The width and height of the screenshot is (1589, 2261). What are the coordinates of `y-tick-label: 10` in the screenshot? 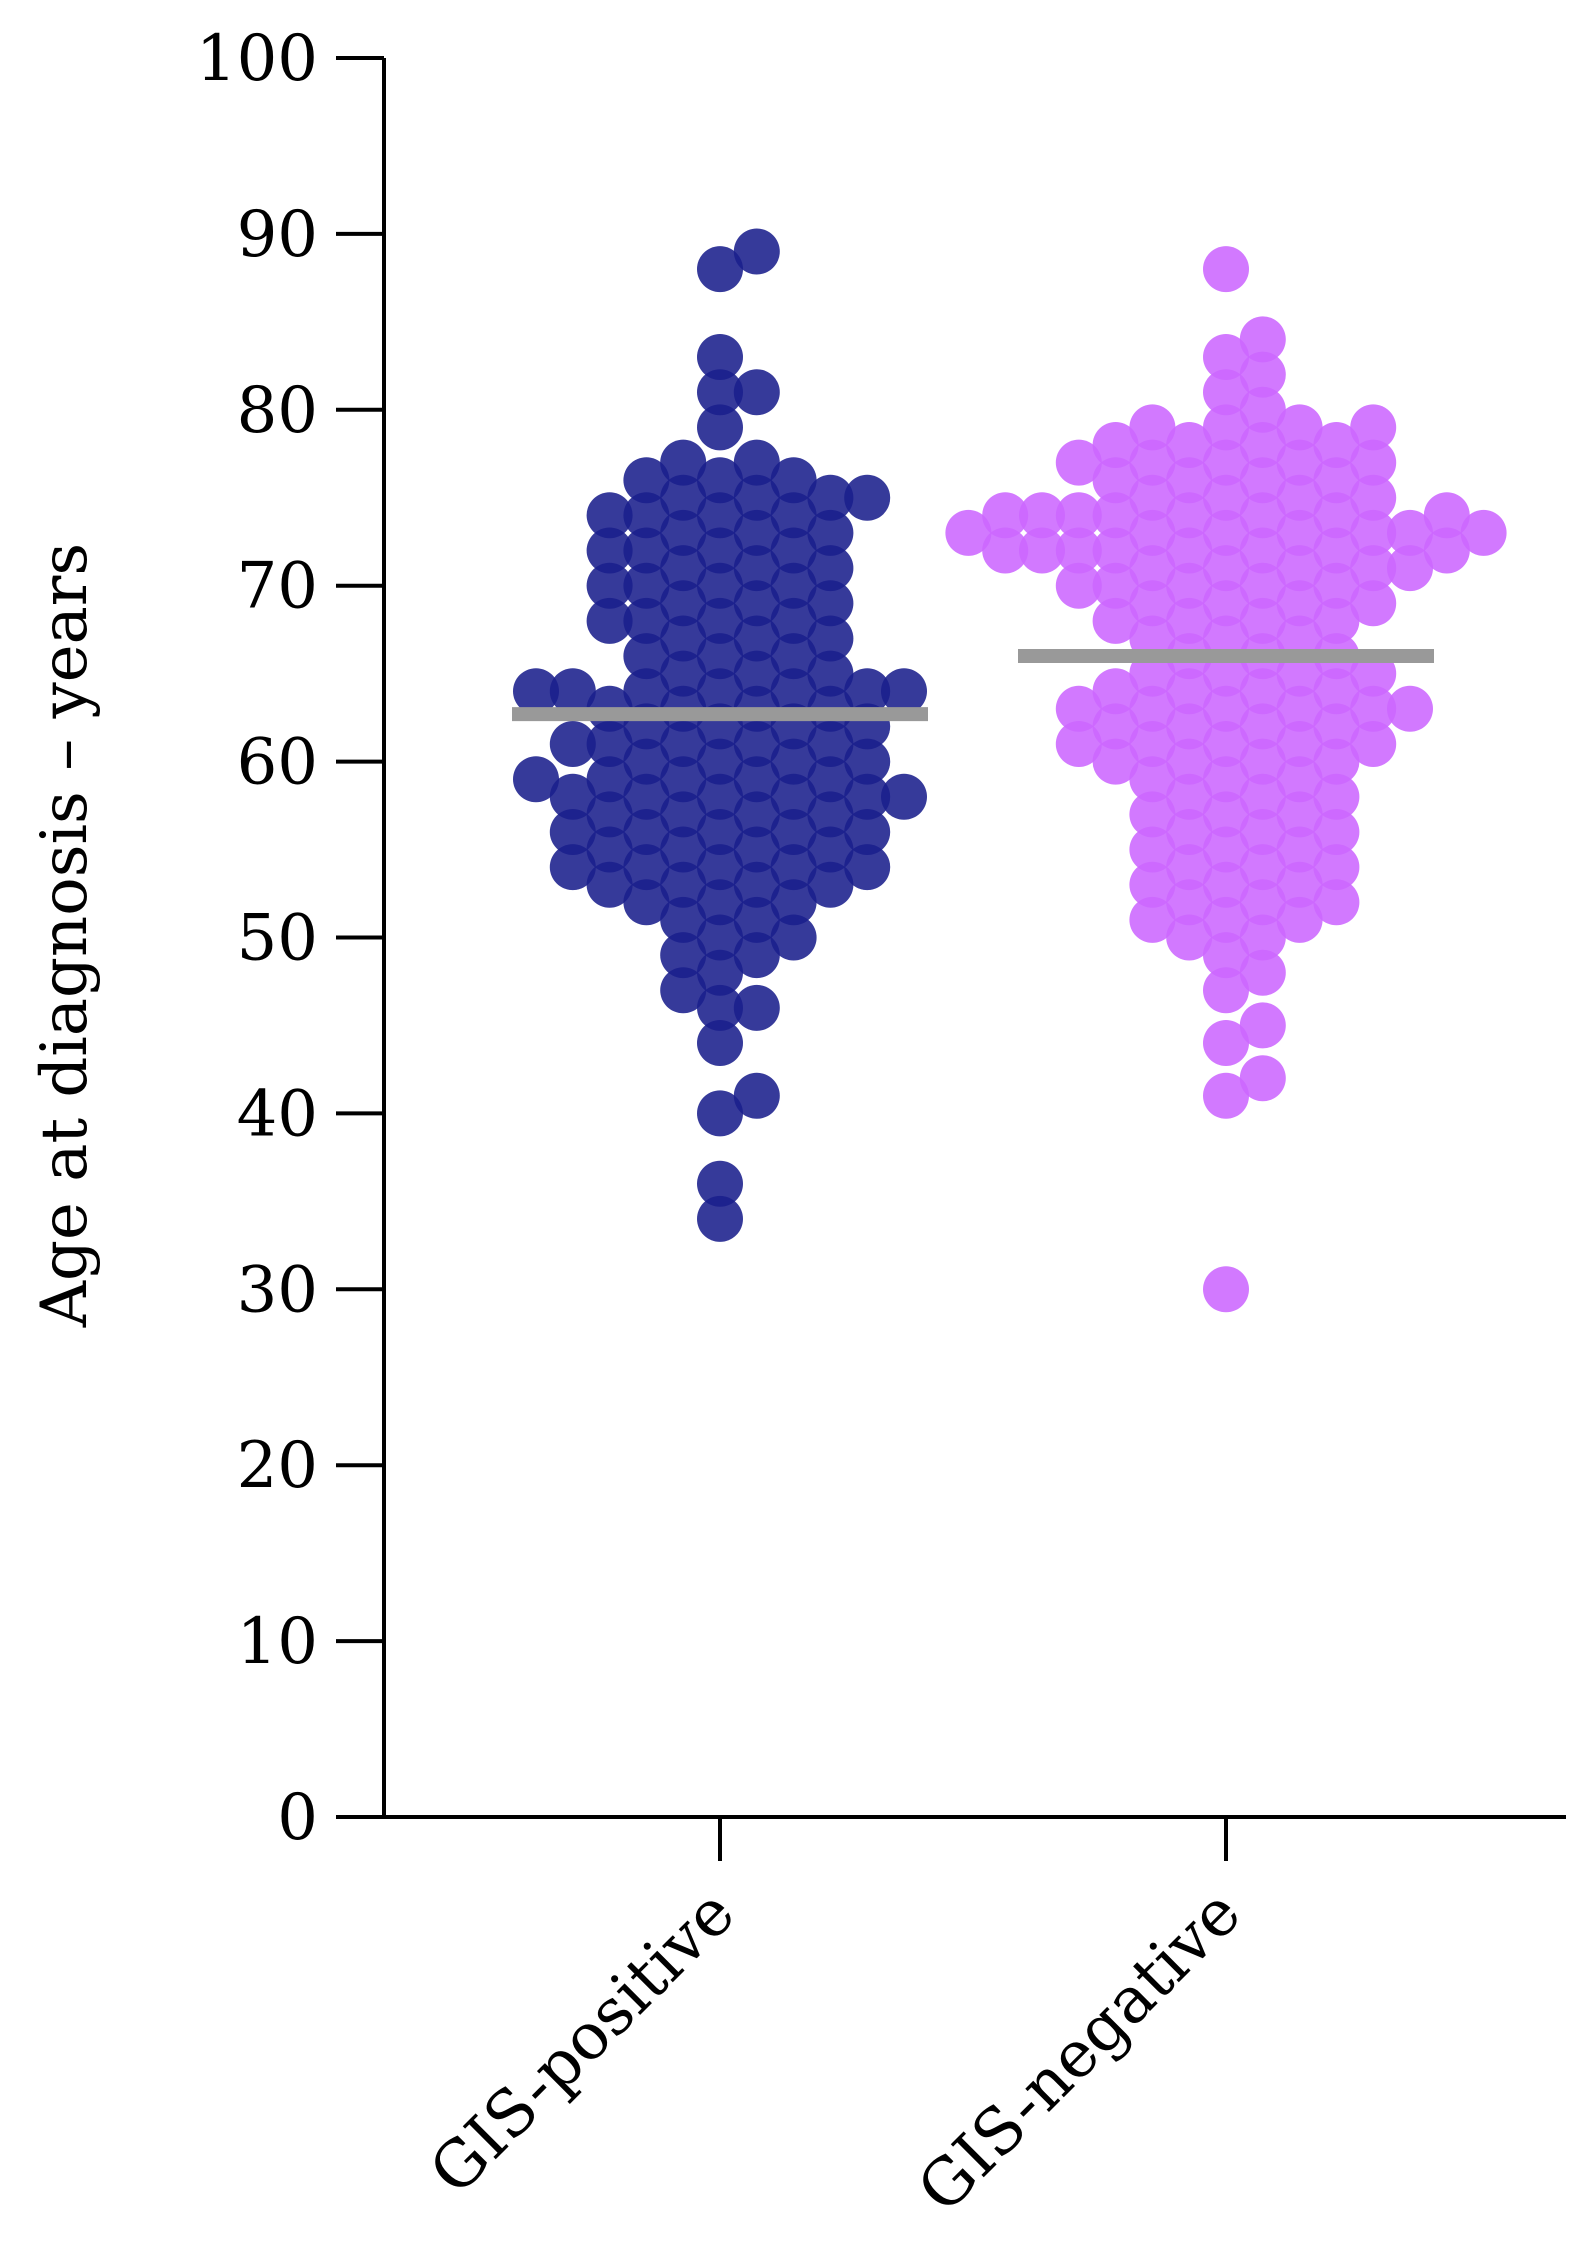 It's located at (277, 1642).